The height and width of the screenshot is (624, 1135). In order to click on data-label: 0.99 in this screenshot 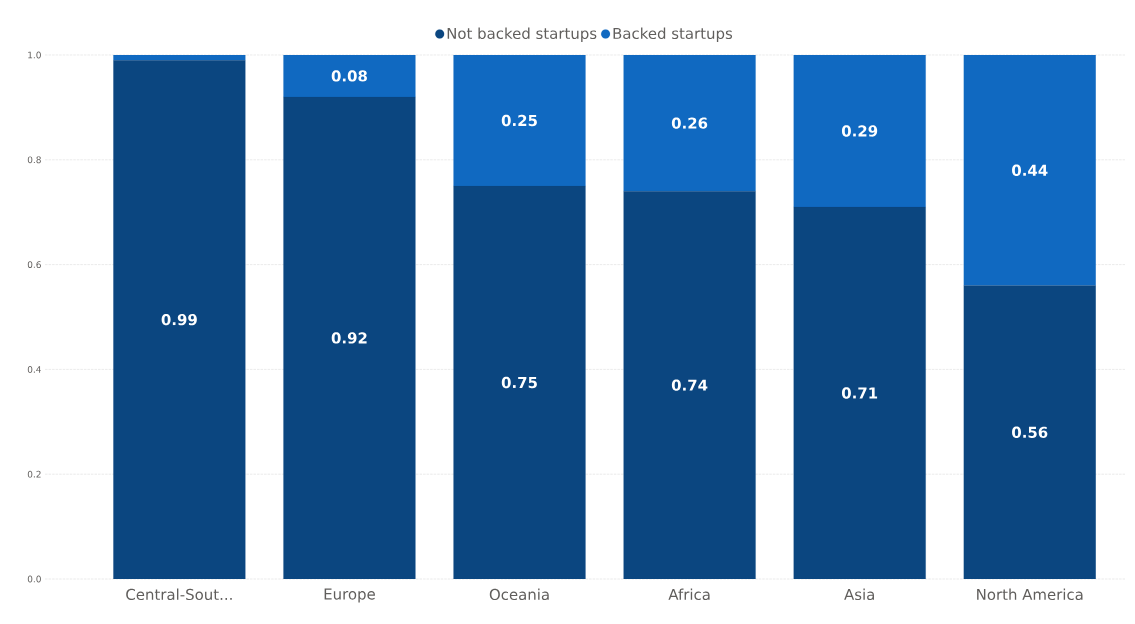, I will do `click(179, 319)`.